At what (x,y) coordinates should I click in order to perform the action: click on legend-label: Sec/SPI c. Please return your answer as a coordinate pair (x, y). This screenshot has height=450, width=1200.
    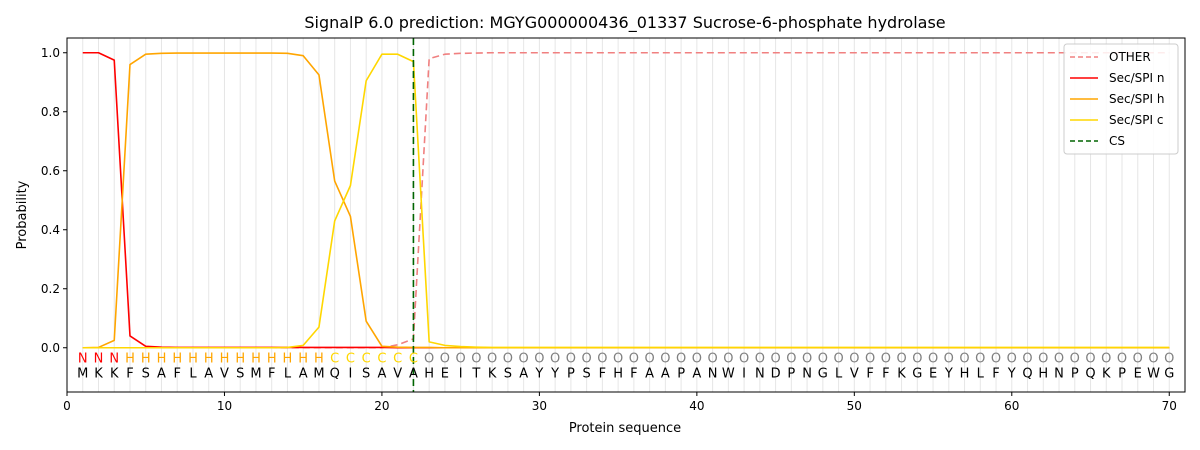
    Looking at the image, I should click on (1136, 120).